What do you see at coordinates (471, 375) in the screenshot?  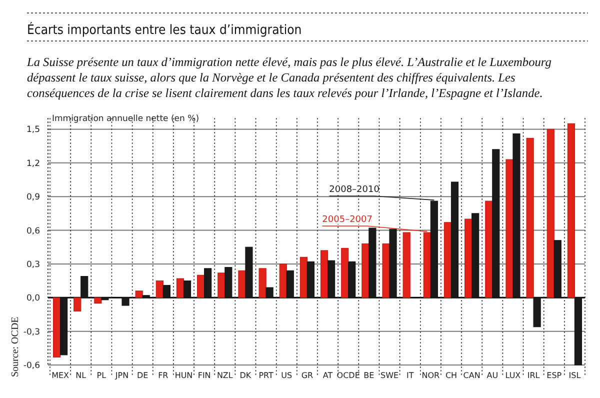 I see `x-tick-label: CAN` at bounding box center [471, 375].